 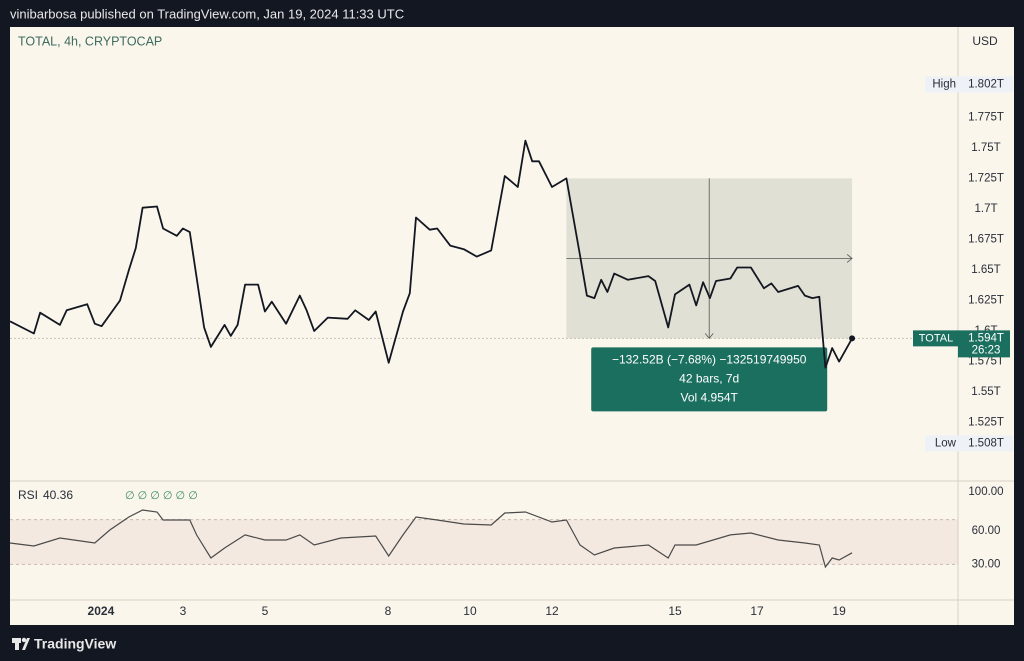 I want to click on y-tick-label: 1.55T, so click(x=985, y=392).